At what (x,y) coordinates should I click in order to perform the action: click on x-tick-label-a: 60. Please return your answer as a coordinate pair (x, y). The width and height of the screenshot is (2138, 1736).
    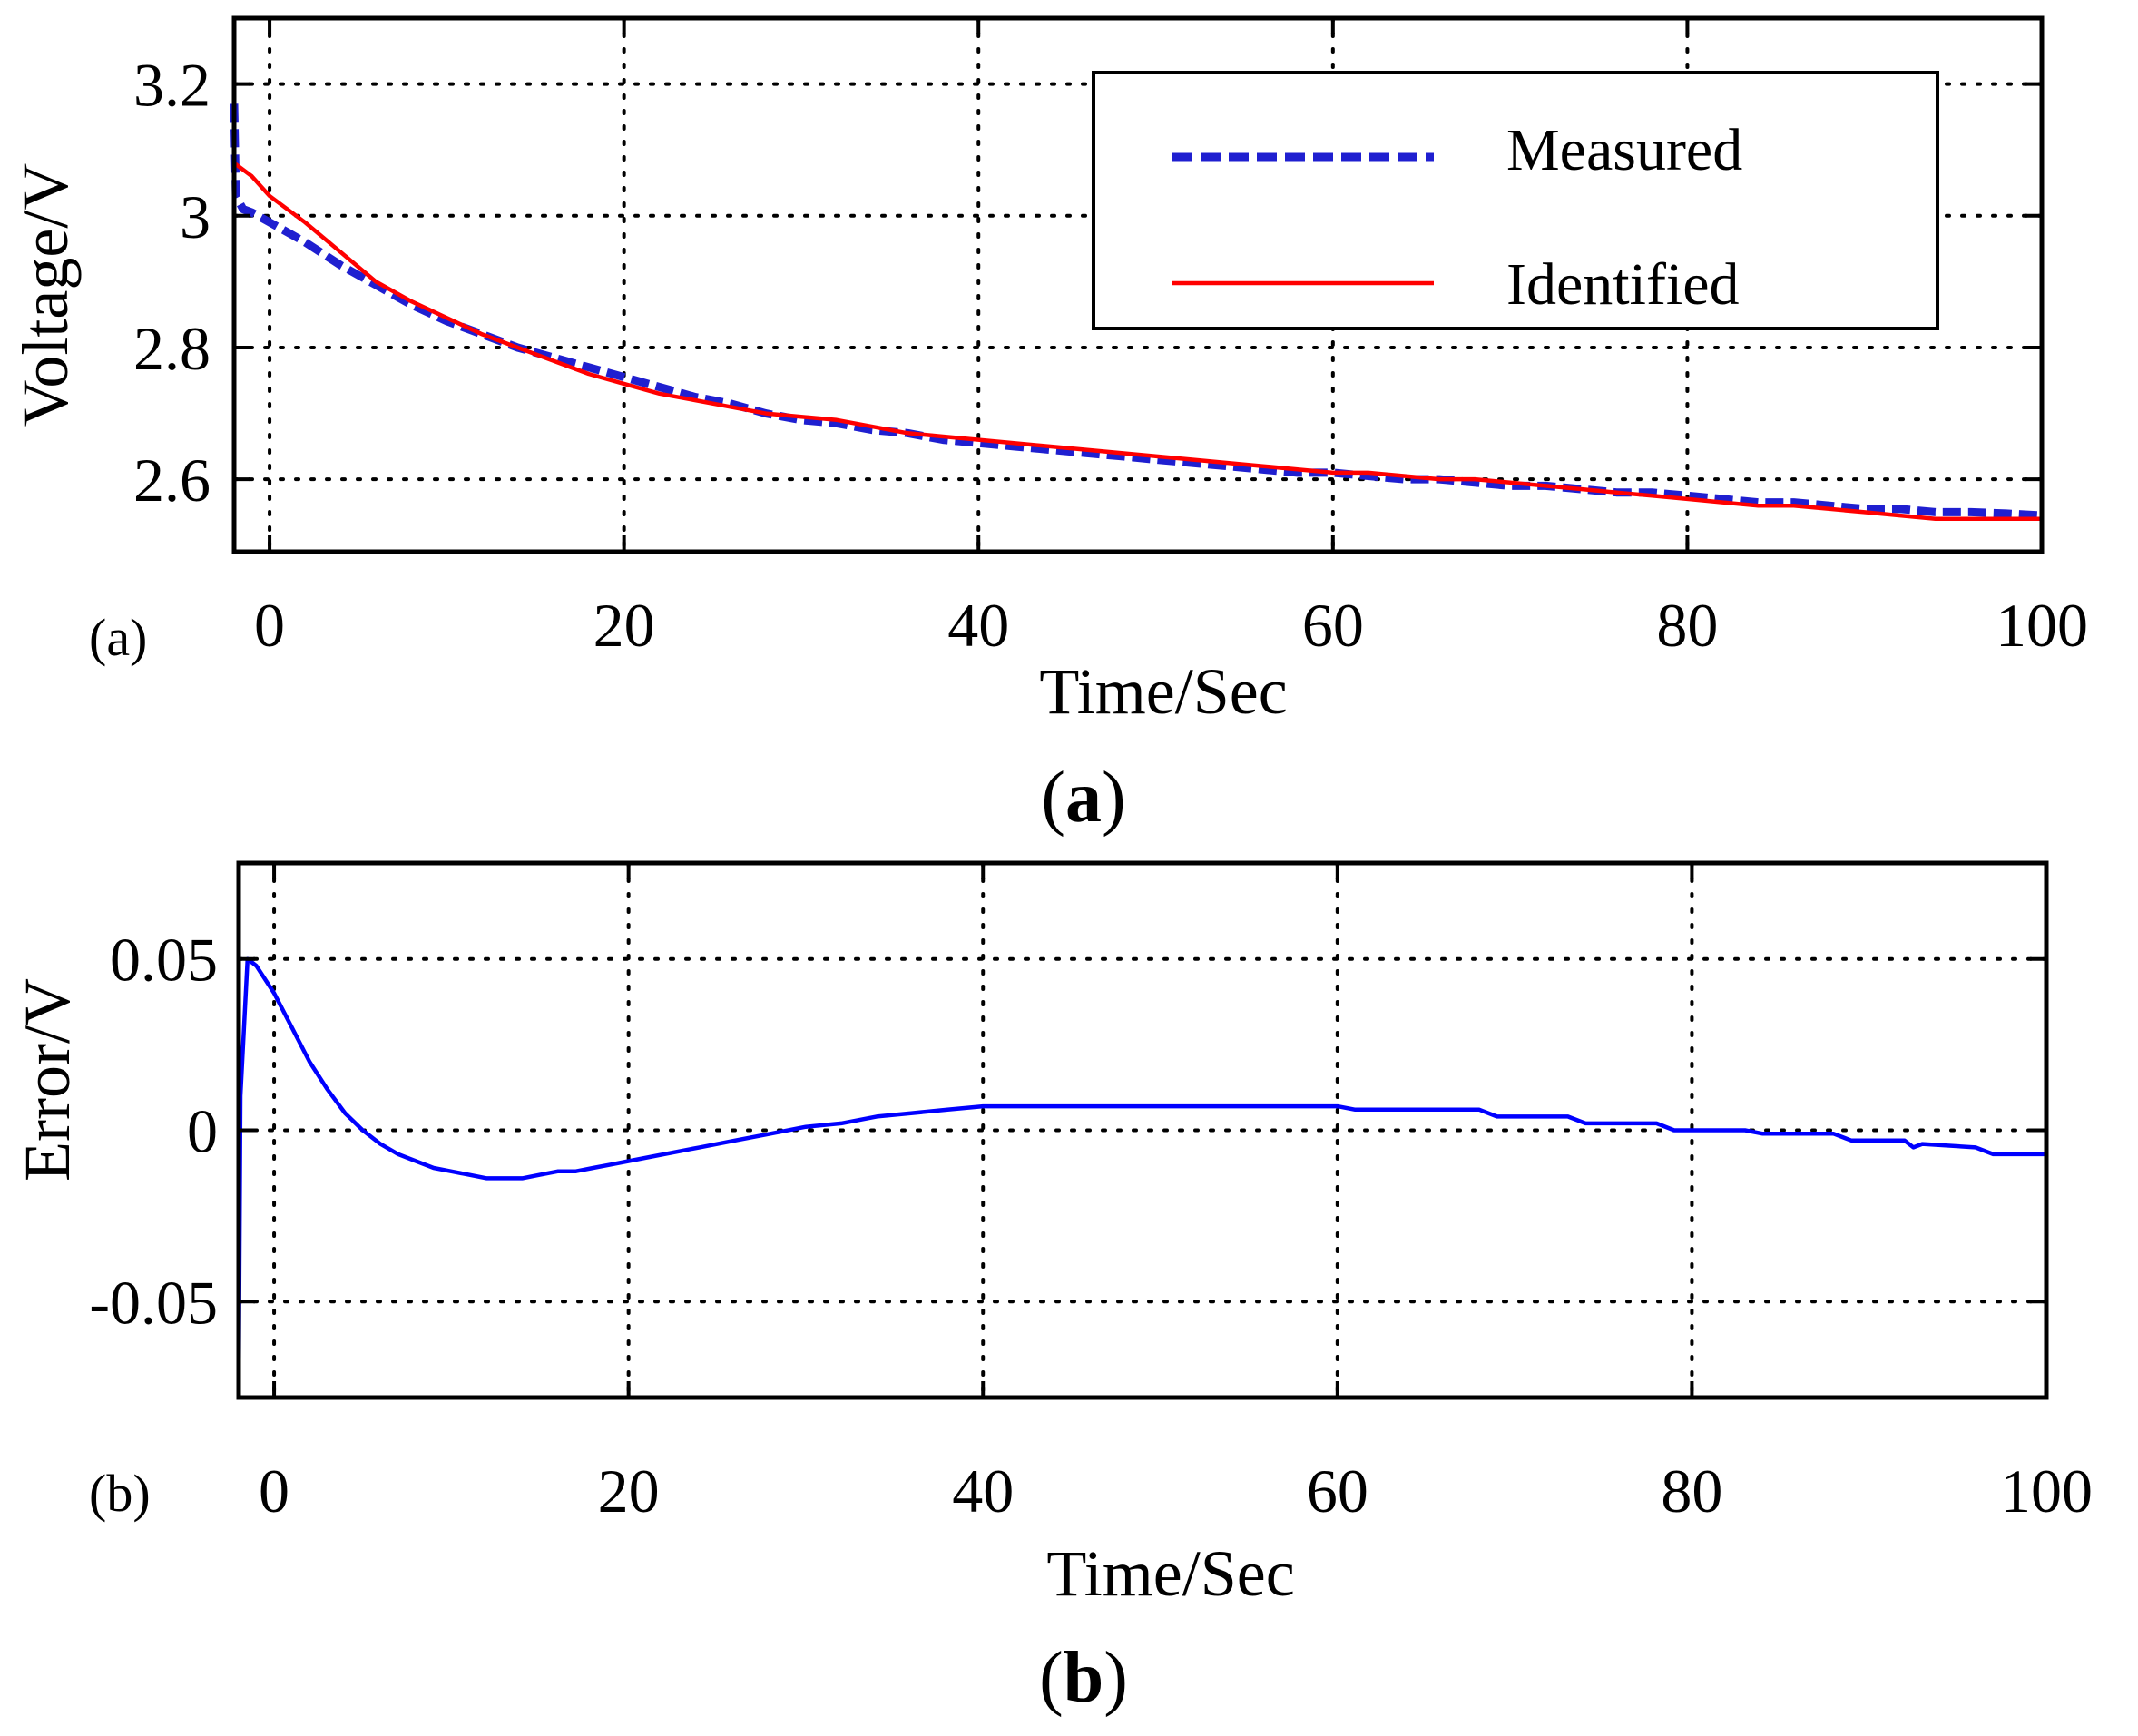
    Looking at the image, I should click on (1333, 625).